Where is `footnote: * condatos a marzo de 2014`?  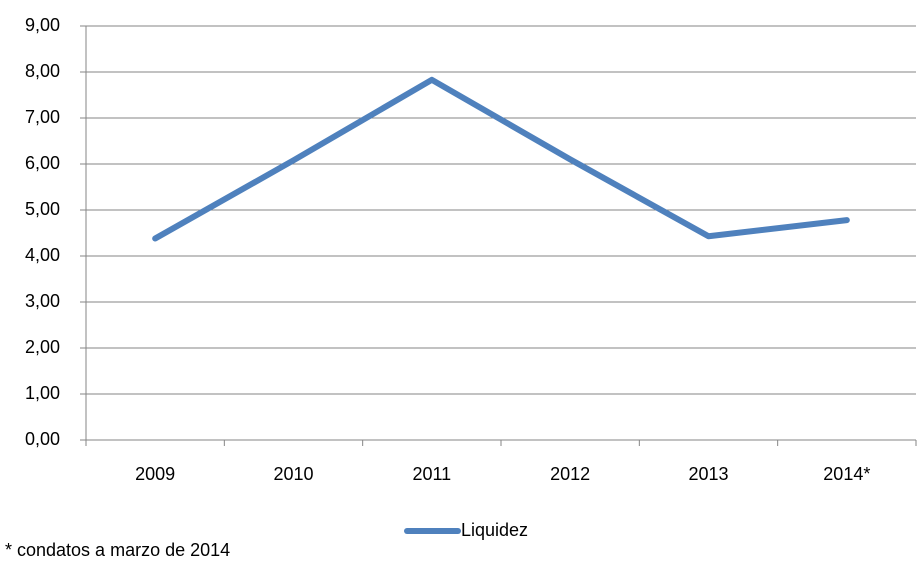
footnote: * condatos a marzo de 2014 is located at coordinates (117, 550).